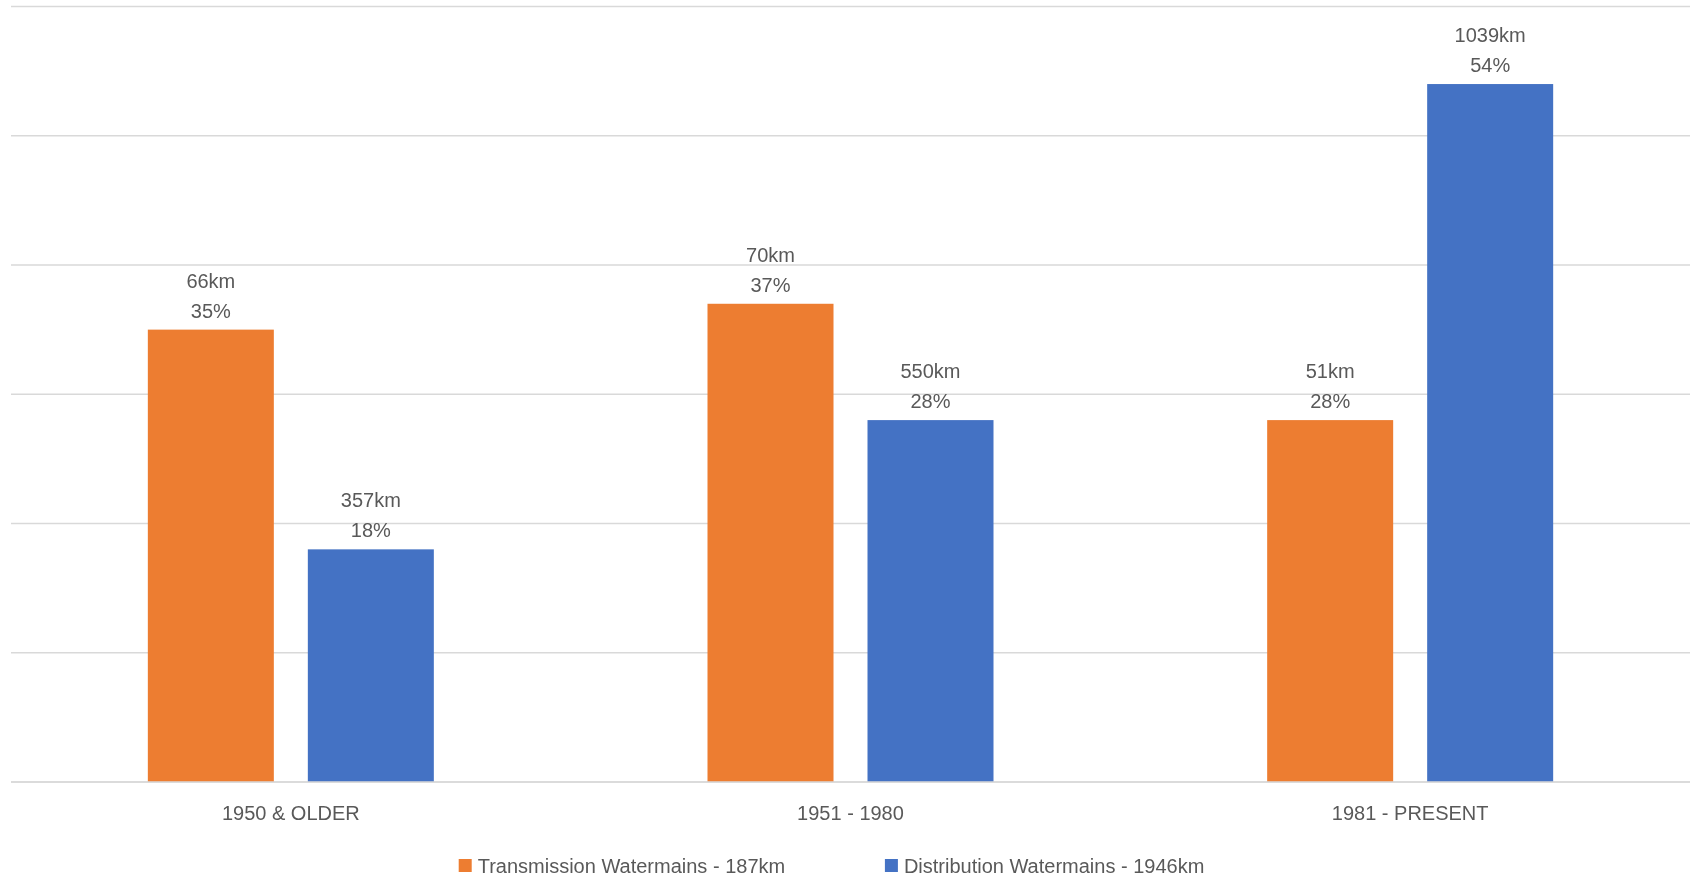 The width and height of the screenshot is (1690, 882). What do you see at coordinates (850, 813) in the screenshot?
I see `x-tick-label: 1951 - 1980` at bounding box center [850, 813].